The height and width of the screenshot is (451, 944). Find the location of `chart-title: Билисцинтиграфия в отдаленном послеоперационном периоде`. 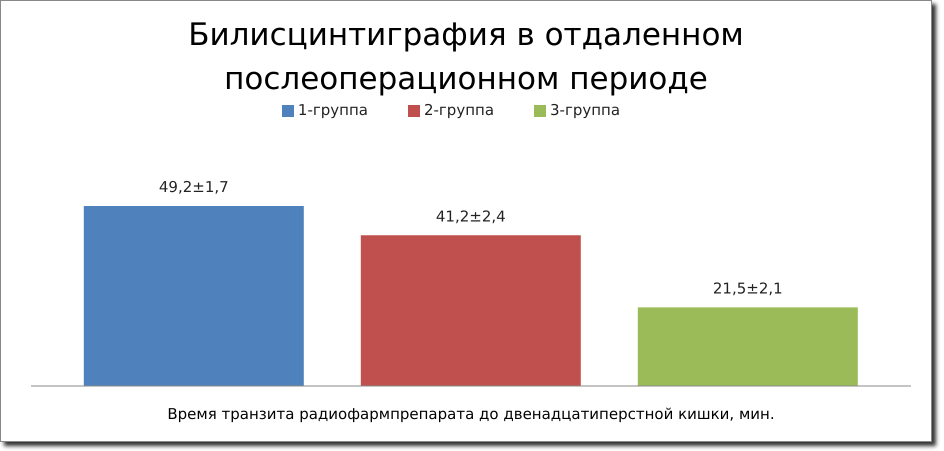

chart-title: Билисцинтиграфия в отдаленном послеоперационном периоде is located at coordinates (466, 57).